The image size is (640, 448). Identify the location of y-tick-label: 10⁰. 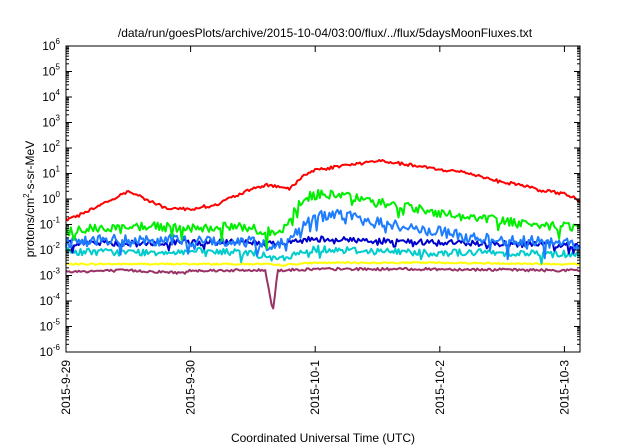
(51, 198).